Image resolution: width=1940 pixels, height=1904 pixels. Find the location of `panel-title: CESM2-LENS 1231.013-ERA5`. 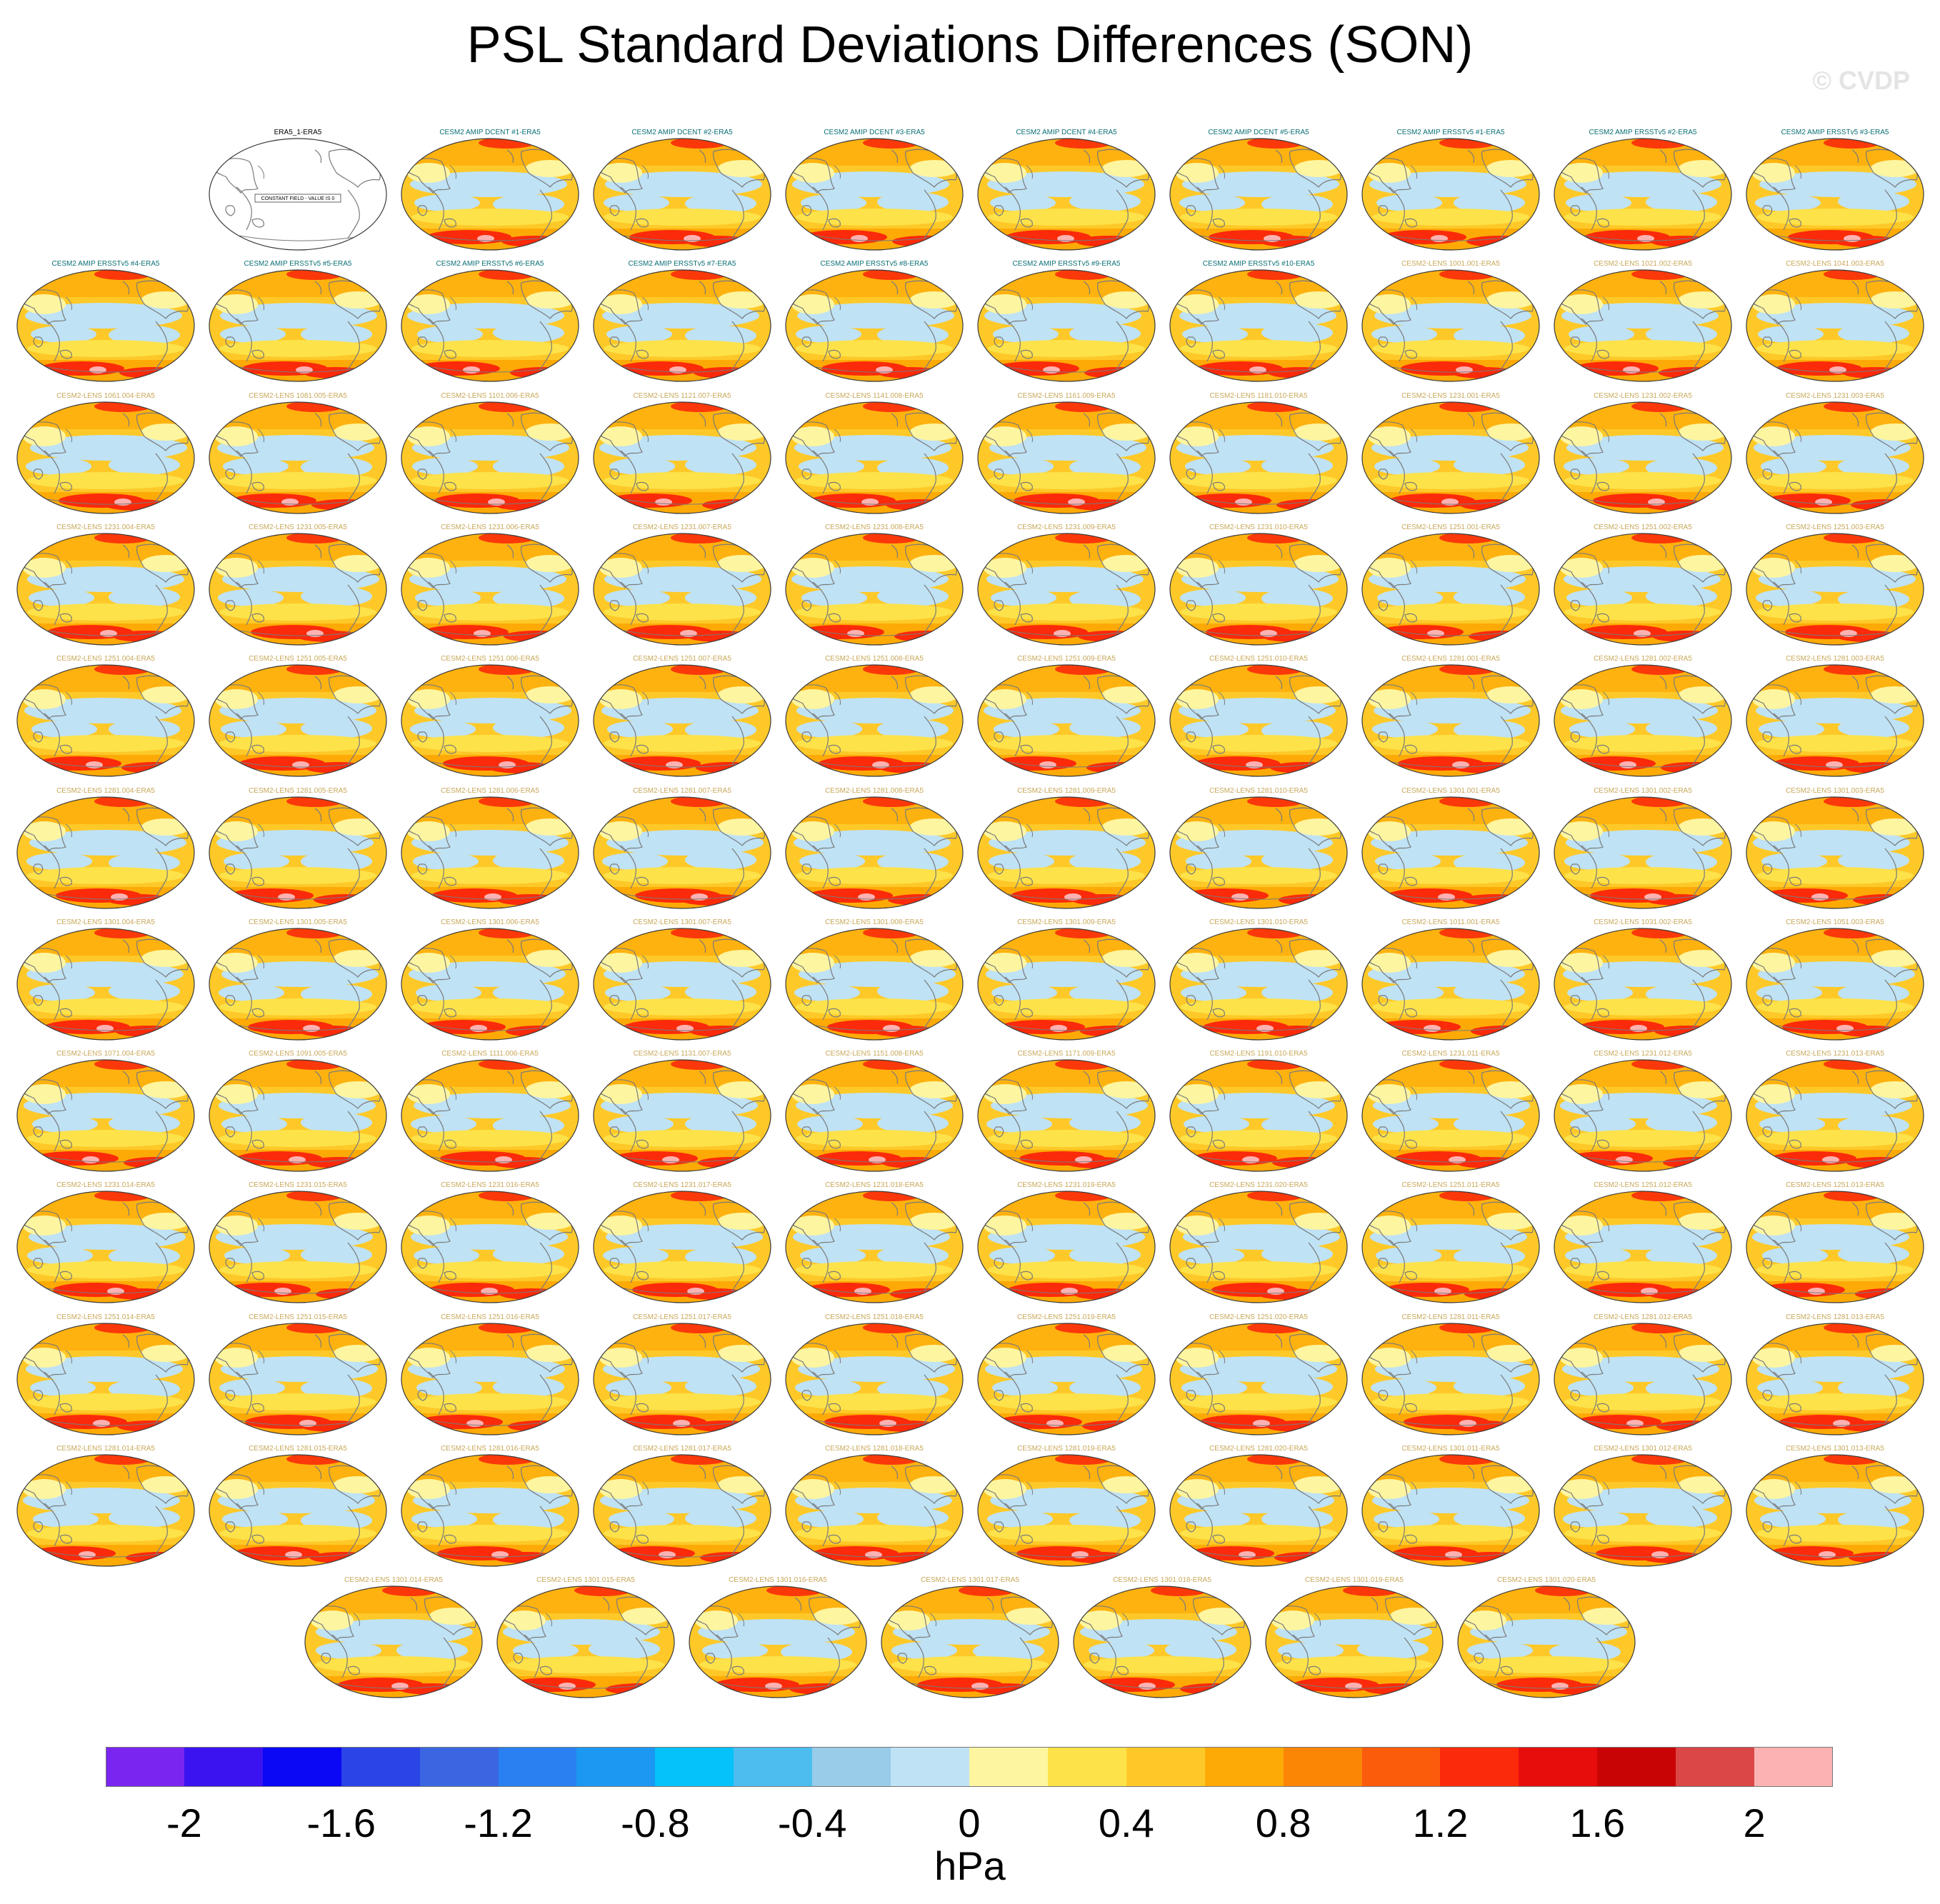

panel-title: CESM2-LENS 1231.013-ERA5 is located at coordinates (1835, 1054).